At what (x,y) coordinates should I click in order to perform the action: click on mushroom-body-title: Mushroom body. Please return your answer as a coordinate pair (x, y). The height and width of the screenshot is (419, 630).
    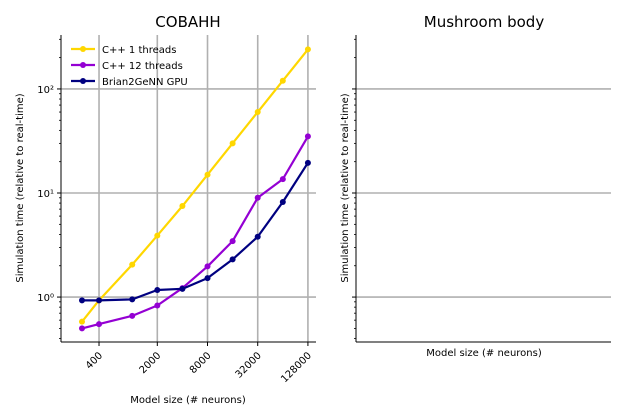
    Looking at the image, I should click on (484, 22).